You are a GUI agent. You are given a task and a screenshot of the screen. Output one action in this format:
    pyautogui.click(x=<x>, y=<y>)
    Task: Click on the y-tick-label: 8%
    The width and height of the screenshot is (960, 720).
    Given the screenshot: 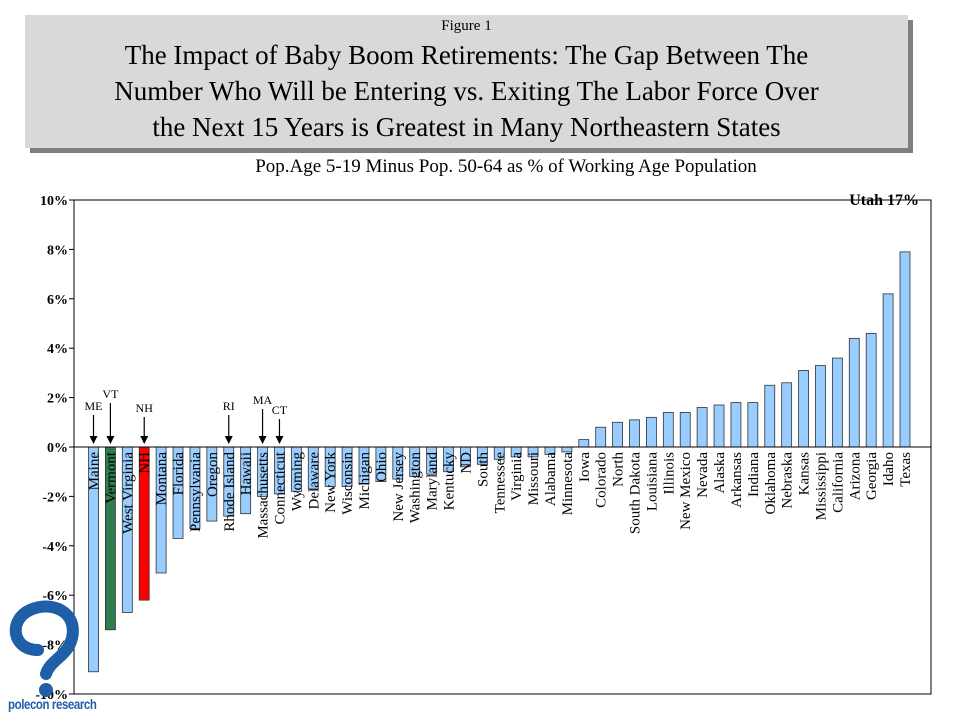 What is the action you would take?
    pyautogui.click(x=57, y=250)
    